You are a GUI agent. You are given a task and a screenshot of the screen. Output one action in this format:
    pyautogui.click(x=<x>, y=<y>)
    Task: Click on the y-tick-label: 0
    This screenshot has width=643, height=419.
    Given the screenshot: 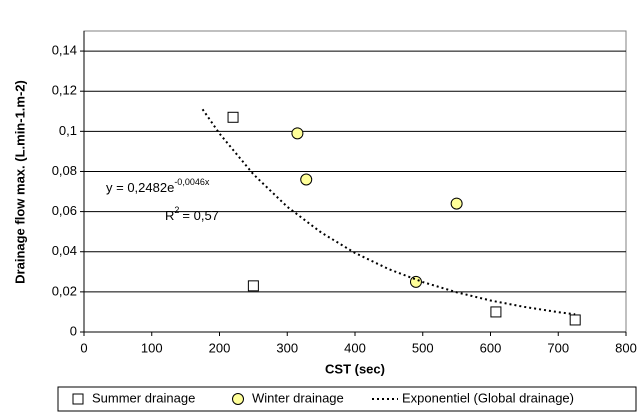 What is the action you would take?
    pyautogui.click(x=73, y=330)
    